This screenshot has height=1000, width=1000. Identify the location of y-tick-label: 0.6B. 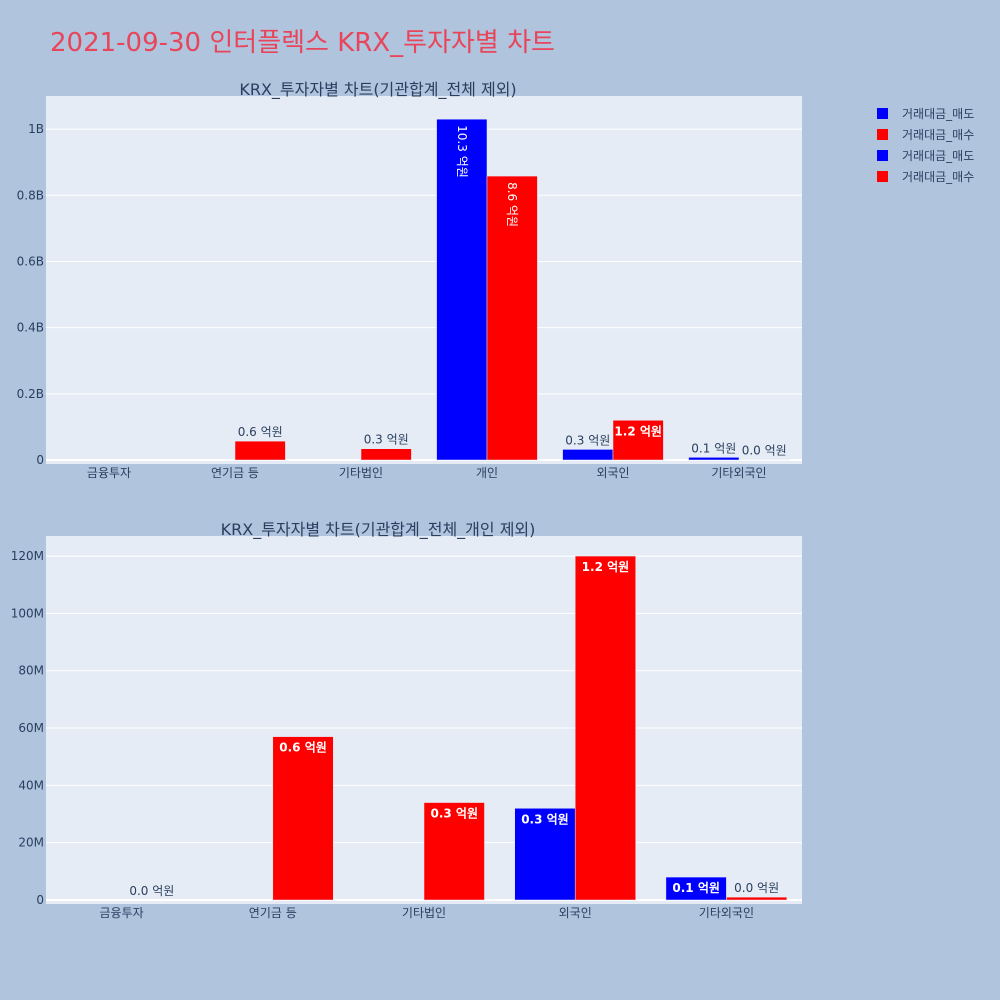
(30, 261).